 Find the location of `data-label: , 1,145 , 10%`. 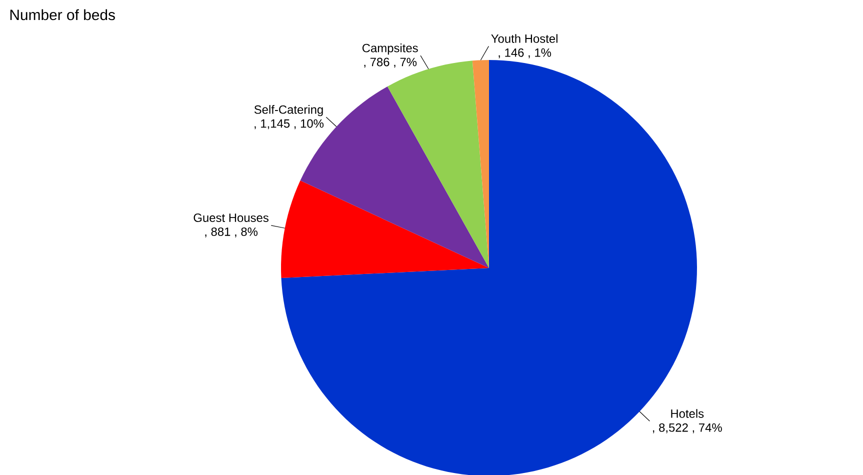

data-label: , 1,145 , 10% is located at coordinates (289, 124).